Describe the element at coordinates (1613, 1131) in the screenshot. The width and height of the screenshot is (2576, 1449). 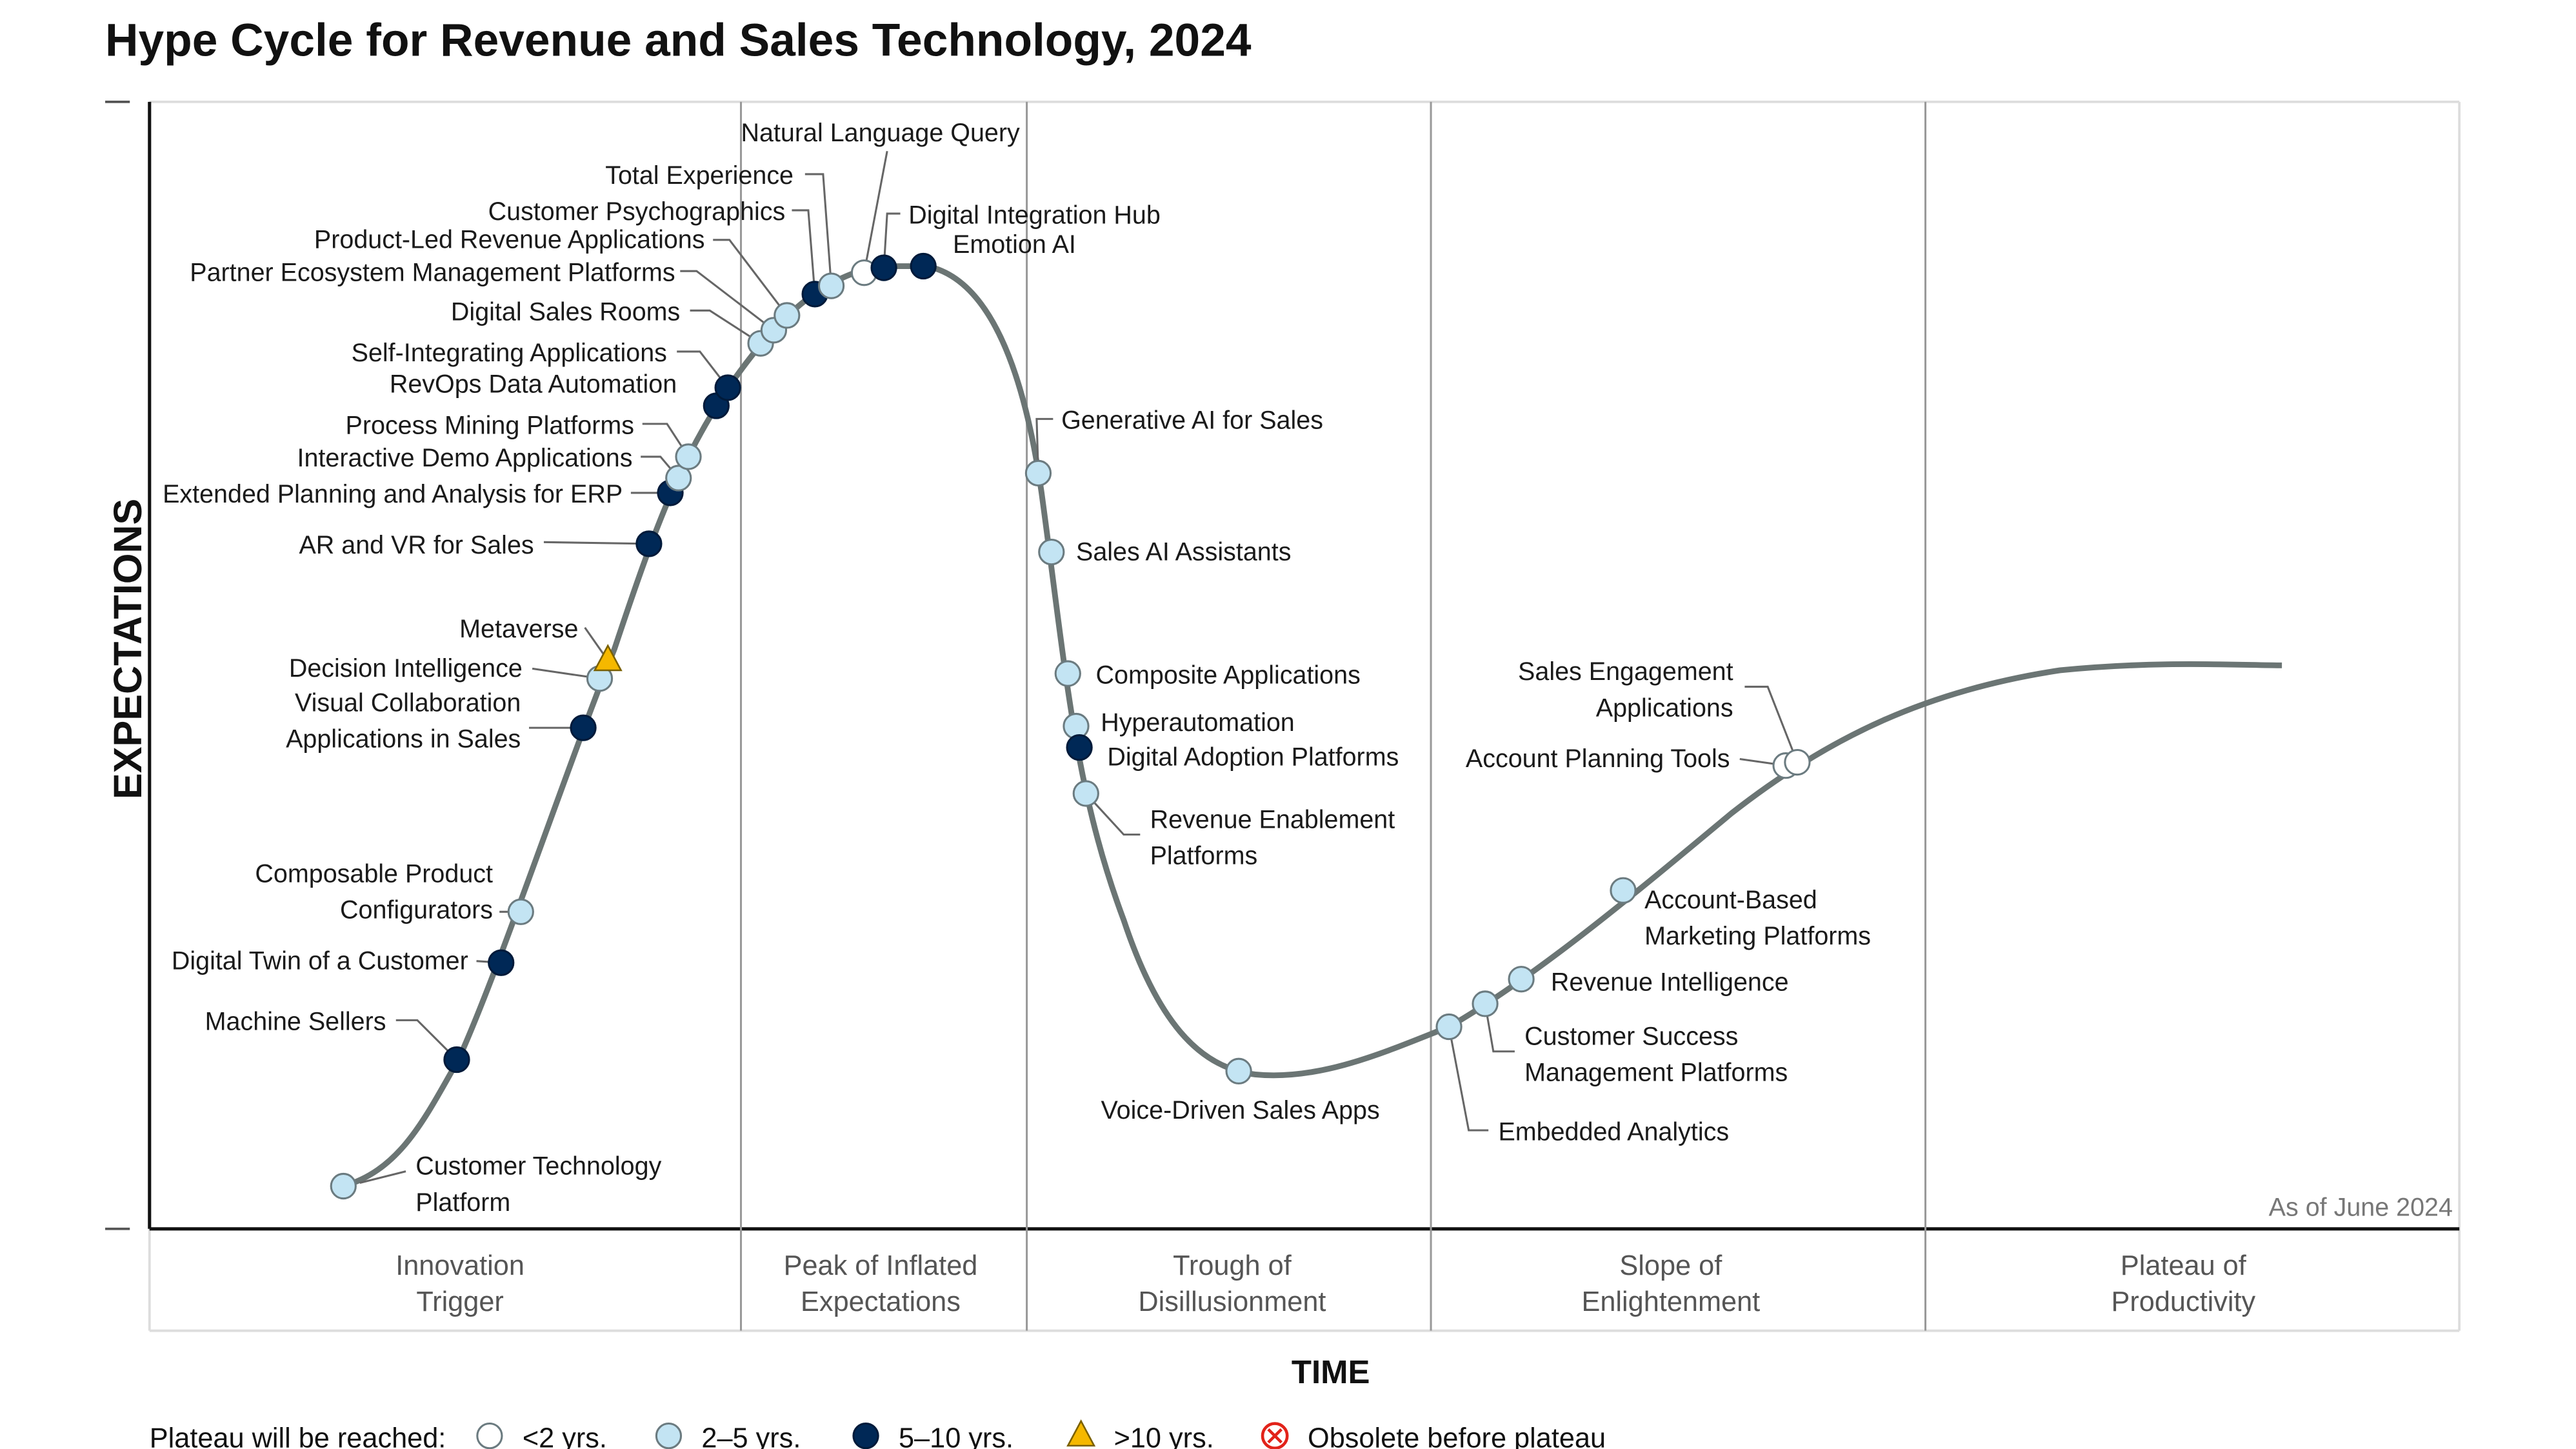
I see `technology-label: Embedded Analytics` at that location.